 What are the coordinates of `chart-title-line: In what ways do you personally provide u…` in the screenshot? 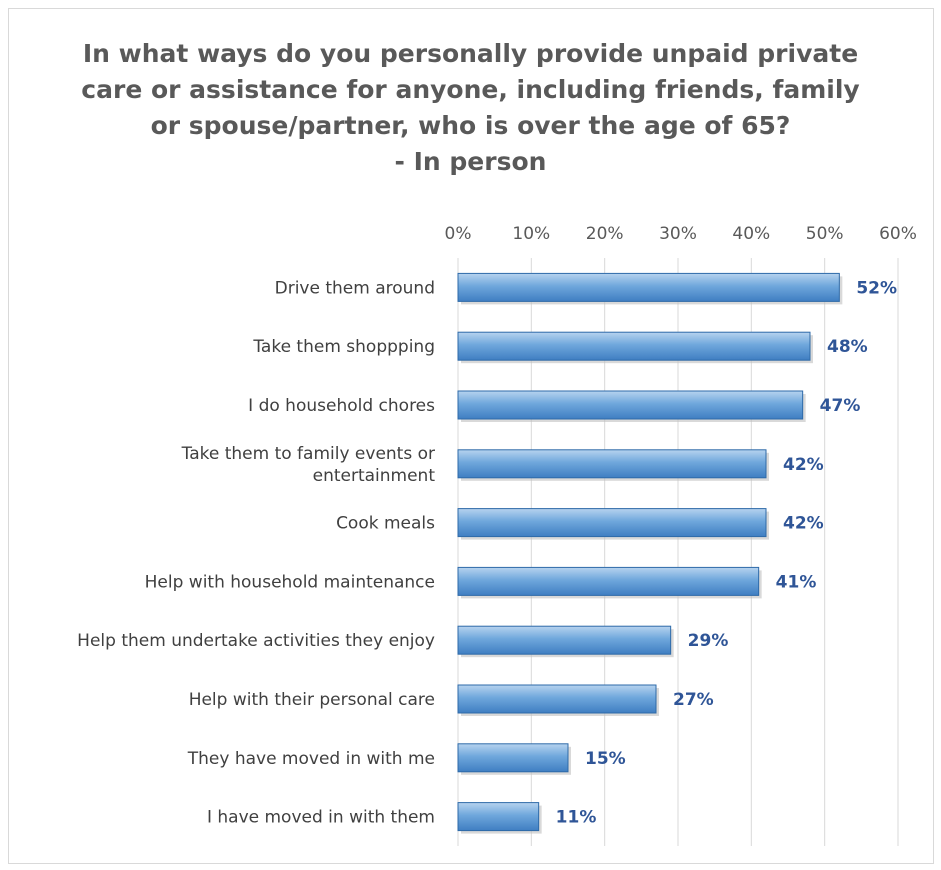 It's located at (470, 53).